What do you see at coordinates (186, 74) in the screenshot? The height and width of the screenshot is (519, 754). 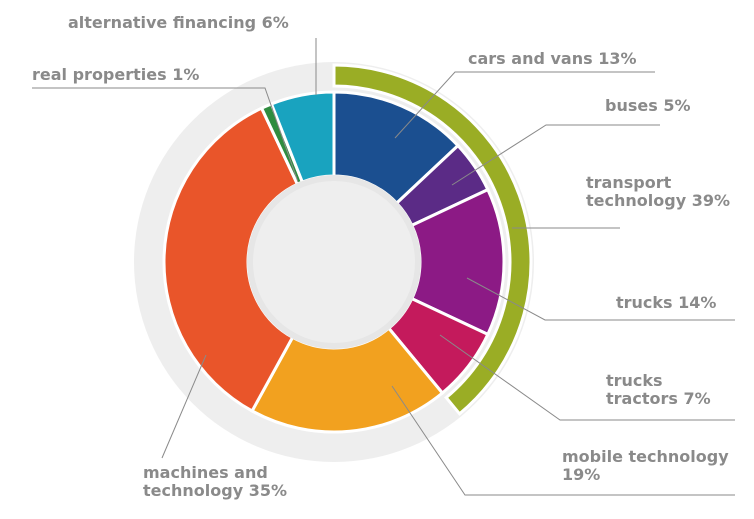 I see `value-label: 1%` at bounding box center [186, 74].